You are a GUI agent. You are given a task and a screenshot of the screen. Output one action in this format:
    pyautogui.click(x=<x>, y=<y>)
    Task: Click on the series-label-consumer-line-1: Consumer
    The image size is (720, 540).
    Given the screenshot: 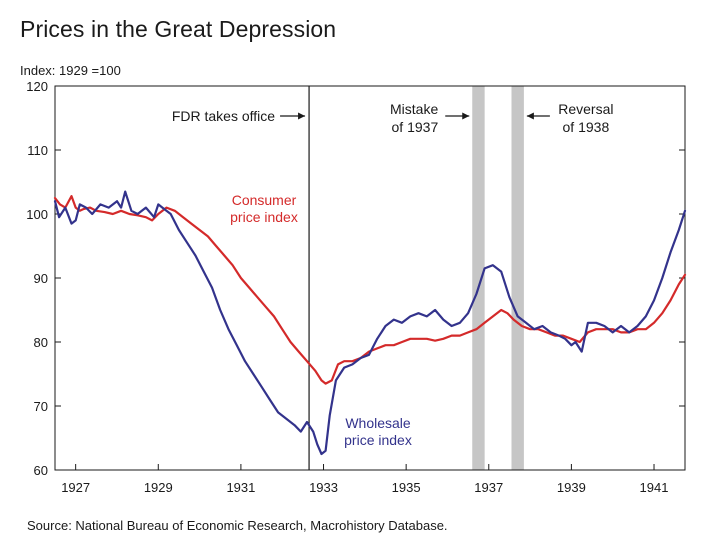 What is the action you would take?
    pyautogui.click(x=264, y=200)
    